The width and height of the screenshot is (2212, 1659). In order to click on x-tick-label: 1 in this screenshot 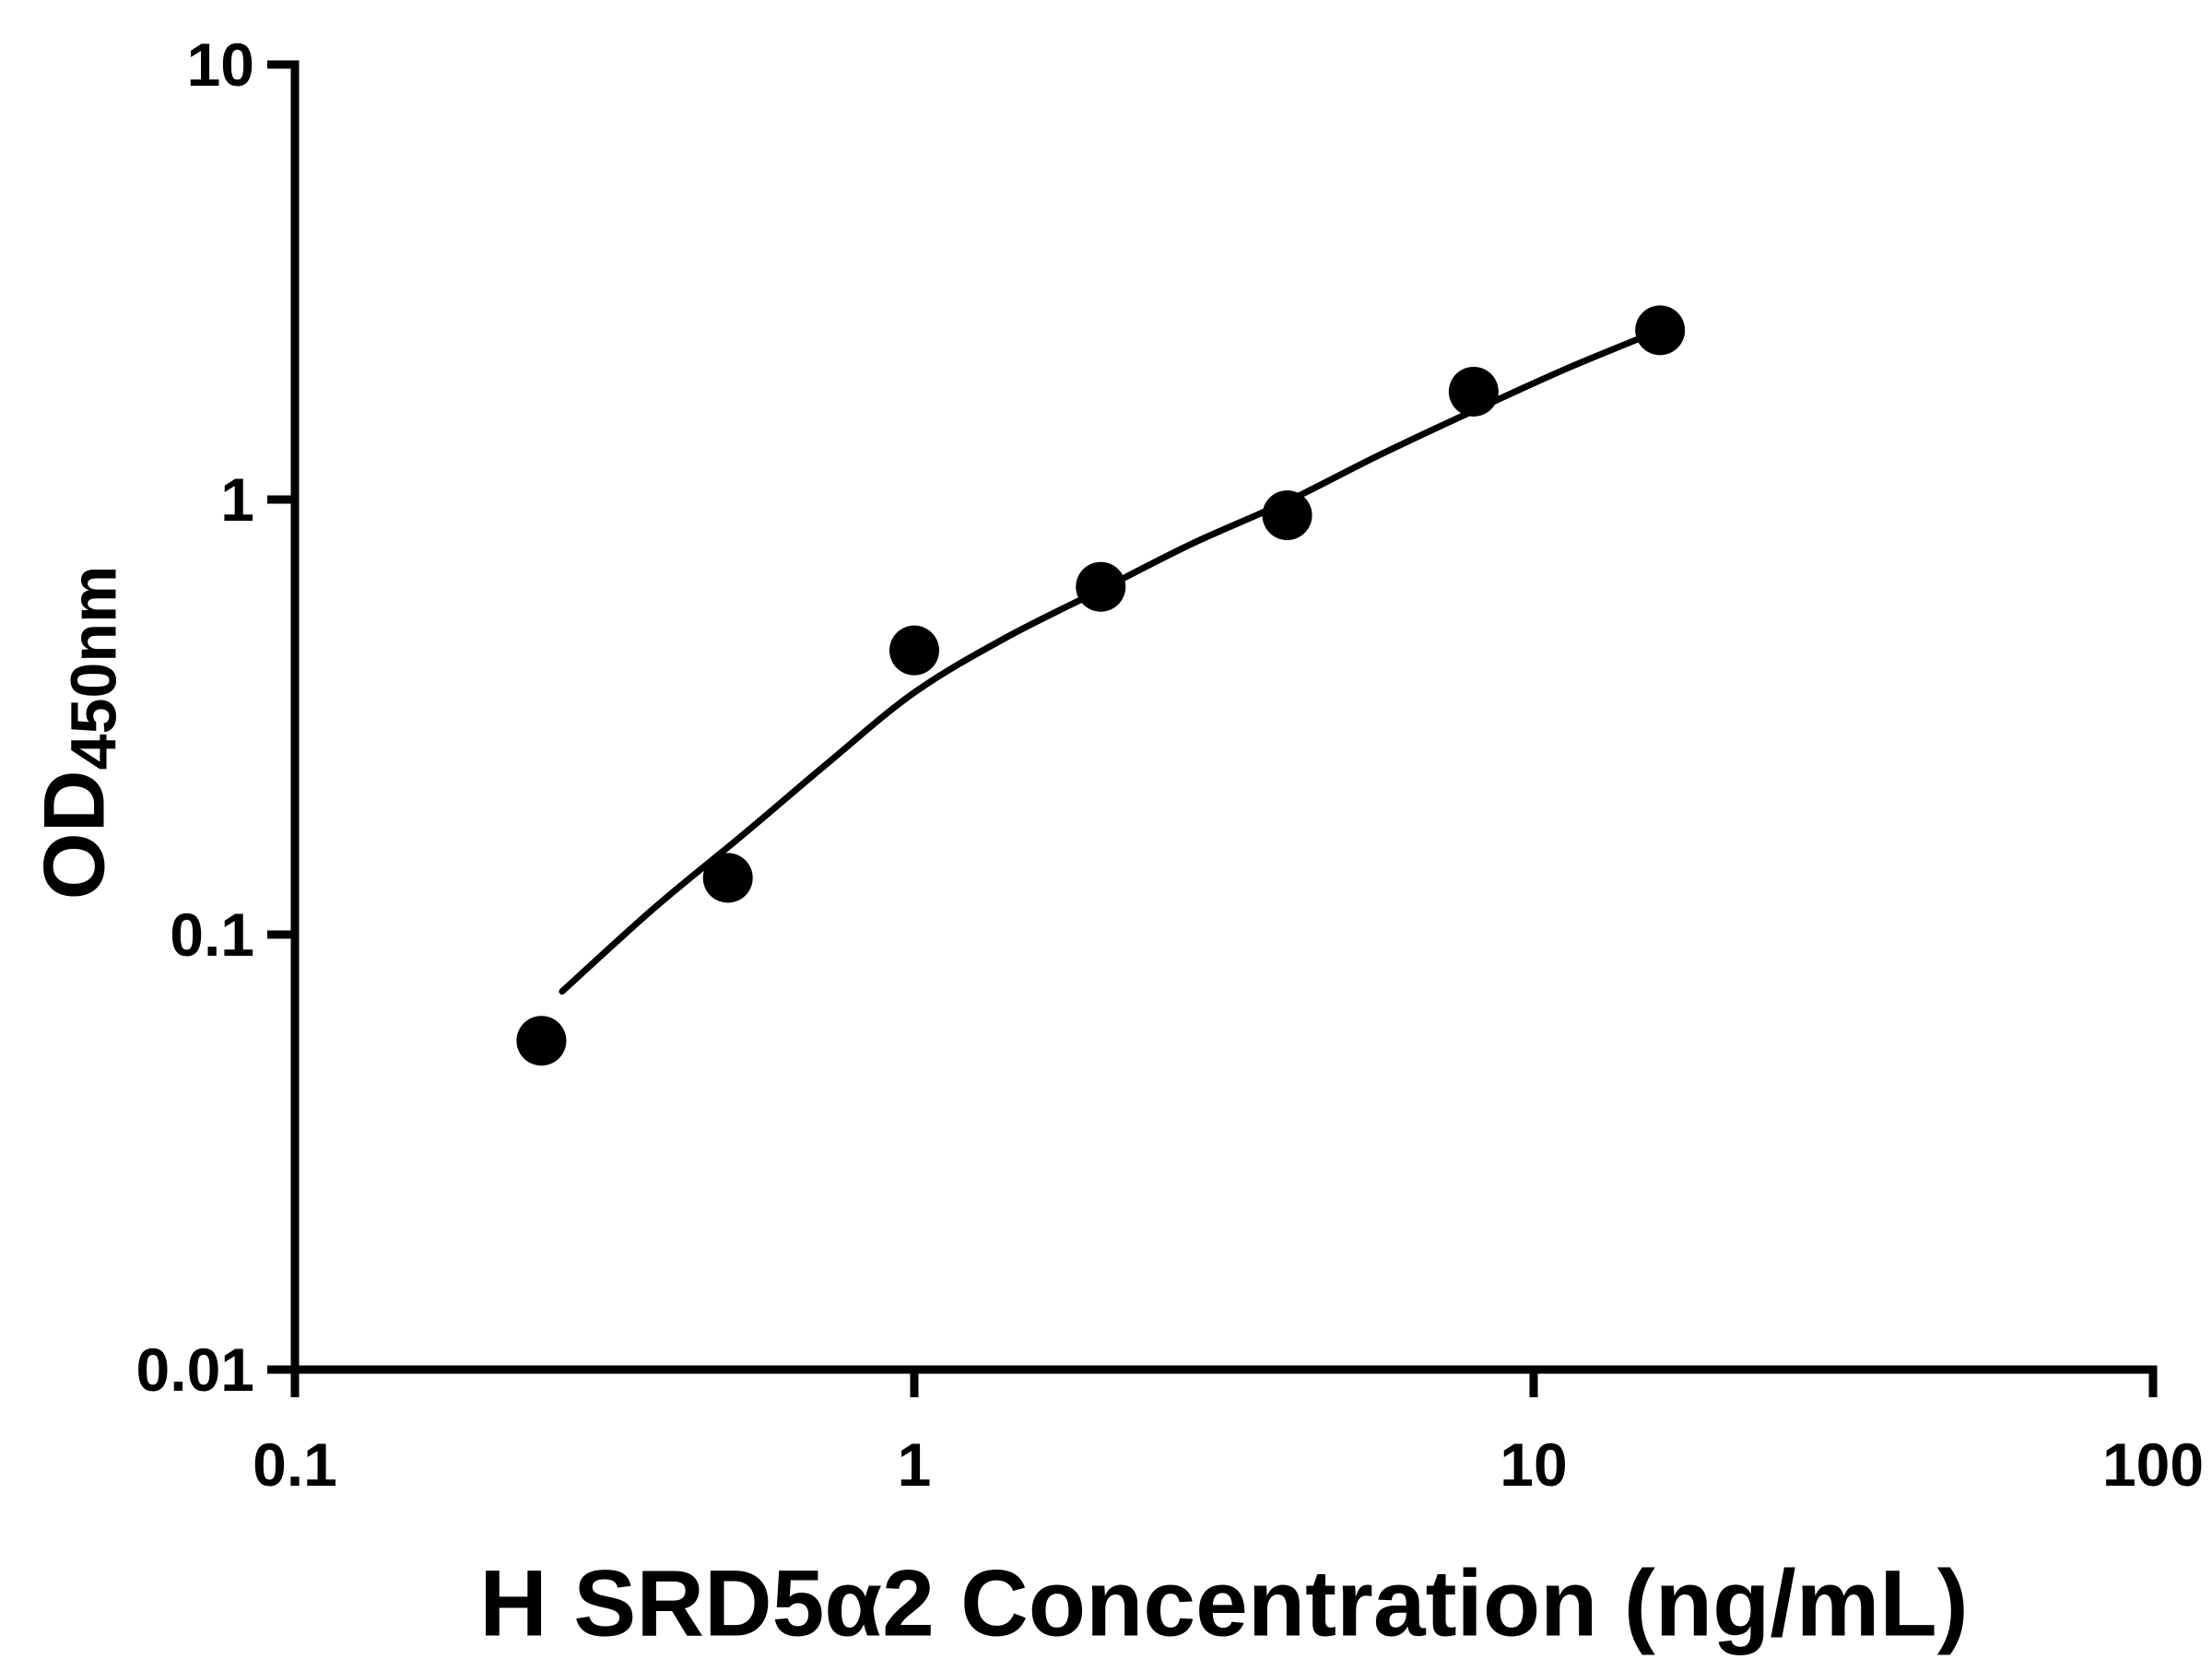, I will do `click(915, 1464)`.